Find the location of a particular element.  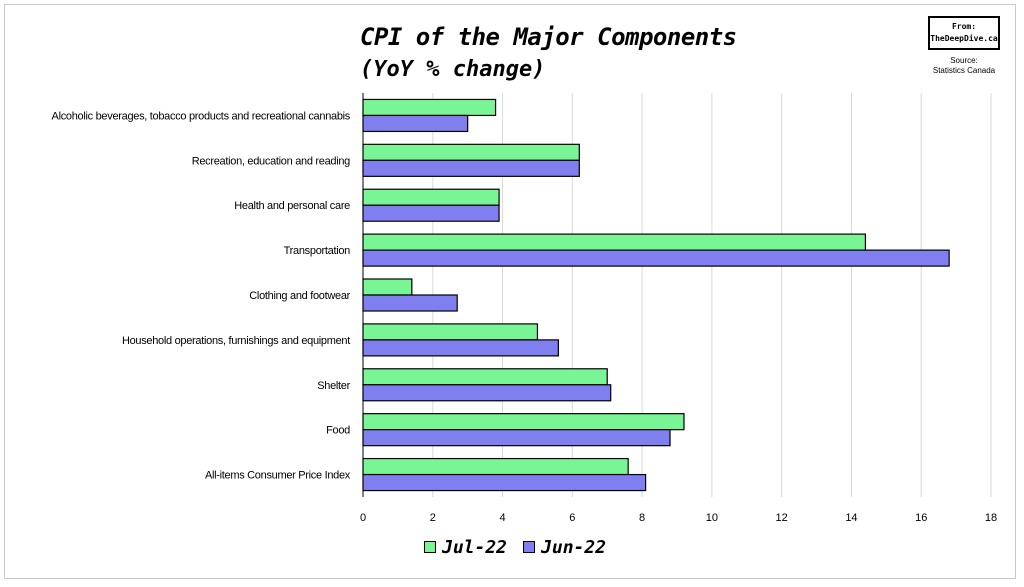

bar-jul-22-shelter is located at coordinates (485, 377).